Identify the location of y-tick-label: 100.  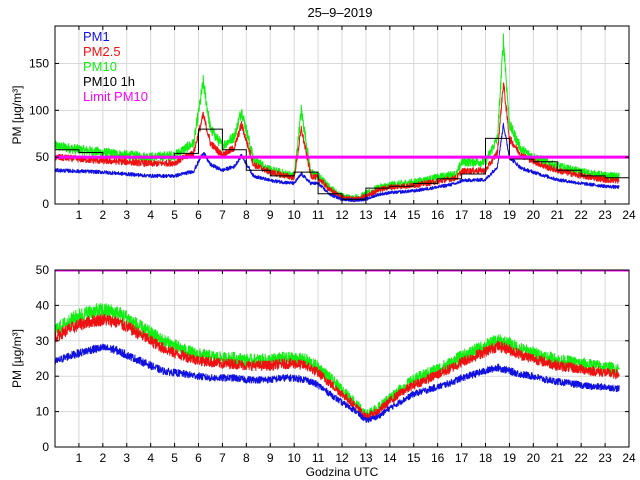
(39, 110).